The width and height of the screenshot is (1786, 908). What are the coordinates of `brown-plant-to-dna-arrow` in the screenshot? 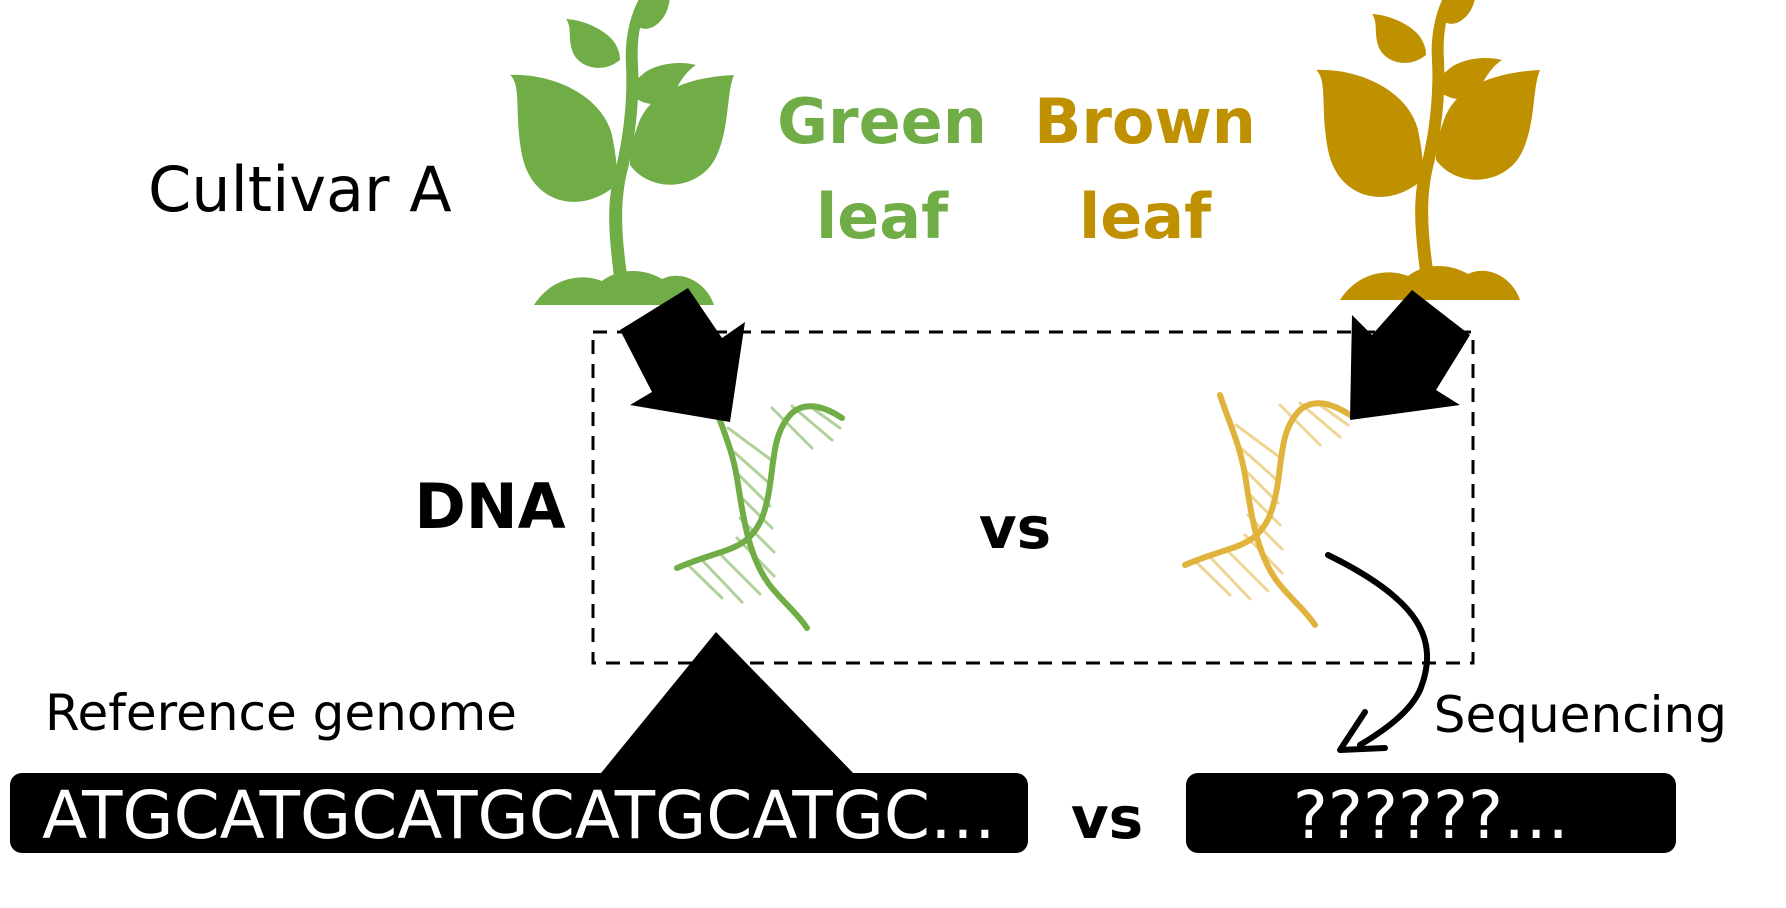 It's located at (1410, 355).